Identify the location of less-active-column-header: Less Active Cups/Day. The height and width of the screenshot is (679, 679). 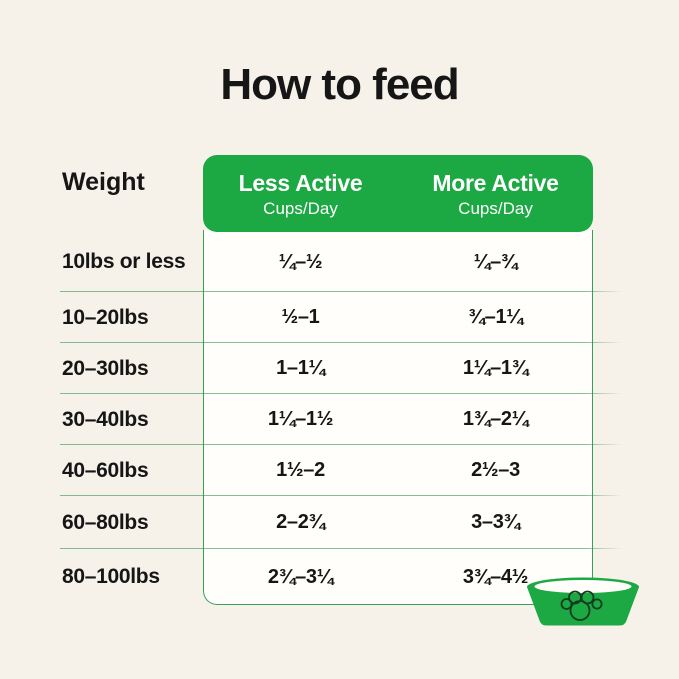
(300, 193).